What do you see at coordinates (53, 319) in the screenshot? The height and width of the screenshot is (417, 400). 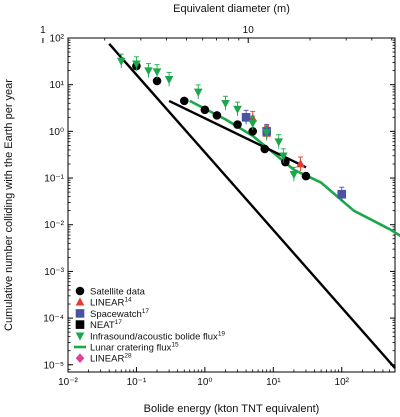 I see `y-tick-label: 10⁻⁴` at bounding box center [53, 319].